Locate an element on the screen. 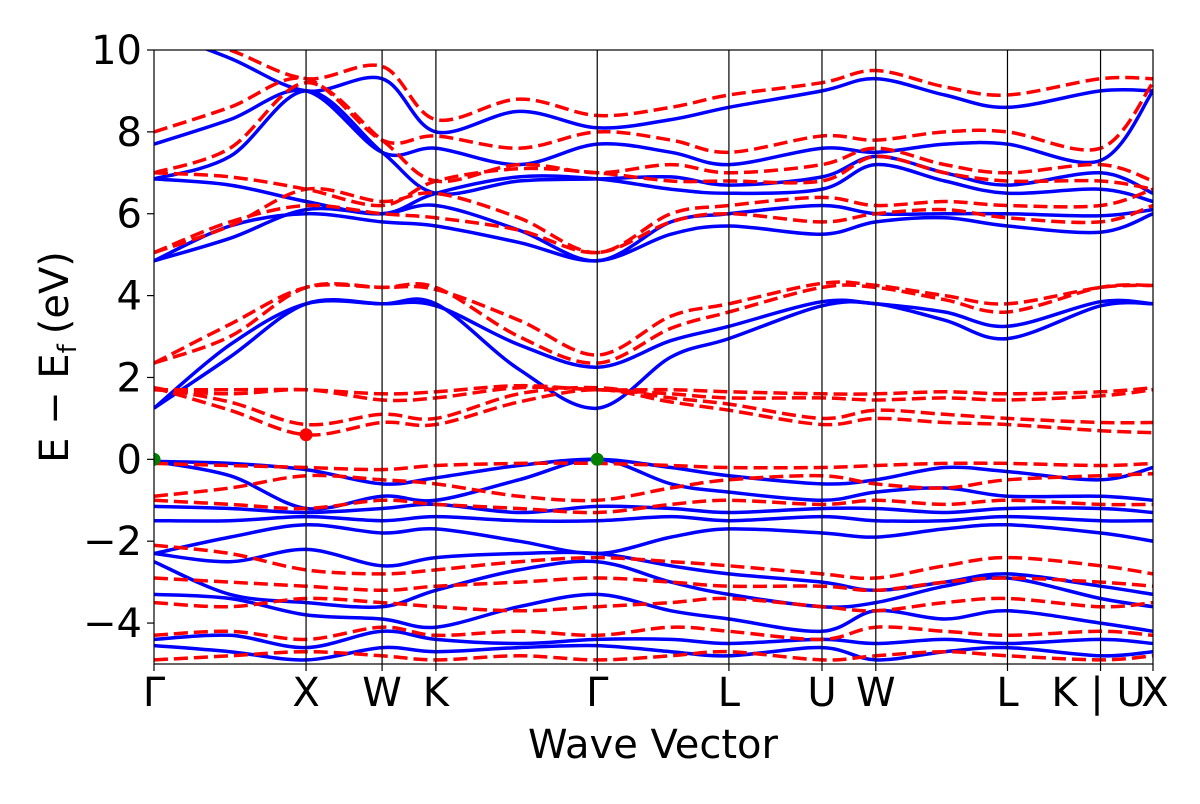  y-tick-label: −2 is located at coordinates (112, 542).